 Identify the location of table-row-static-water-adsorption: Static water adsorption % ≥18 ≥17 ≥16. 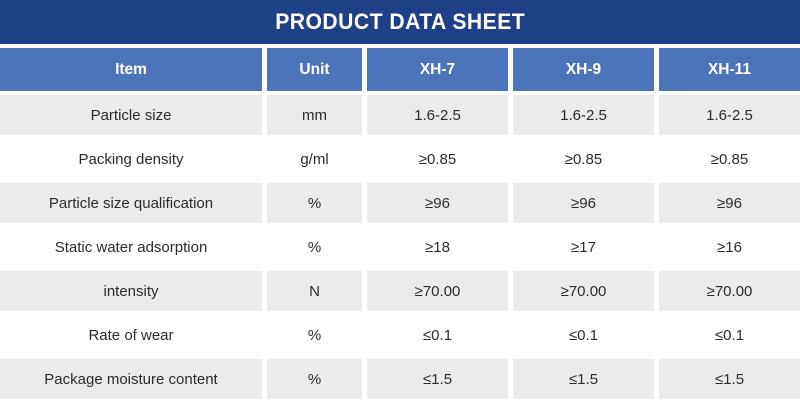
(400, 247).